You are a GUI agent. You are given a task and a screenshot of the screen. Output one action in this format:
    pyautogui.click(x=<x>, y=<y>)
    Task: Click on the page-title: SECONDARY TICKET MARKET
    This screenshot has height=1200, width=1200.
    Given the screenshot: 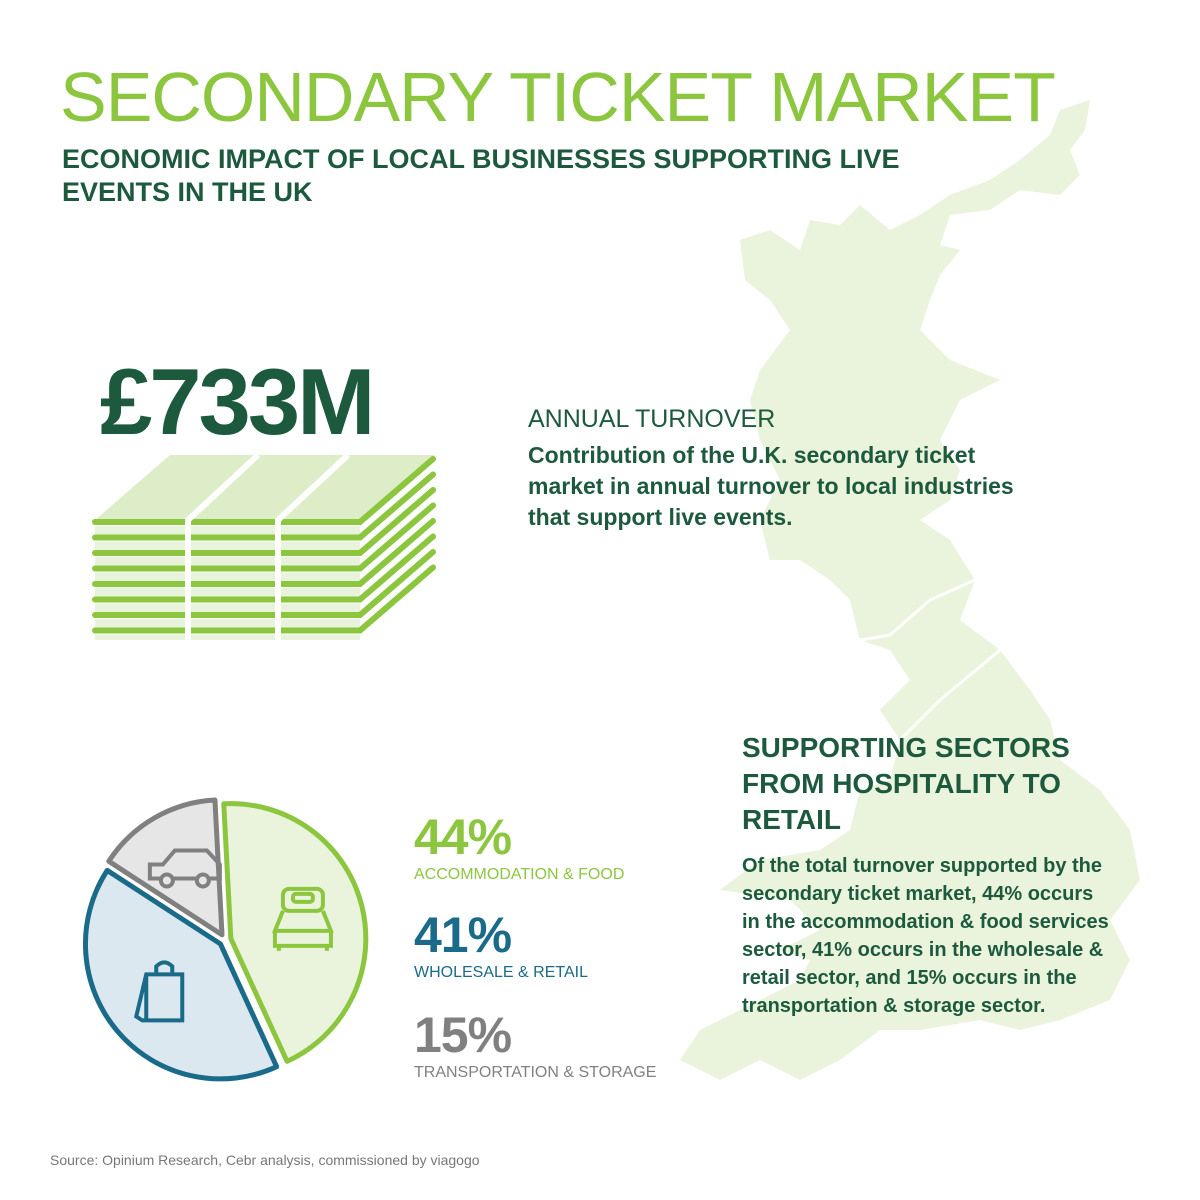 What is the action you would take?
    pyautogui.click(x=558, y=97)
    